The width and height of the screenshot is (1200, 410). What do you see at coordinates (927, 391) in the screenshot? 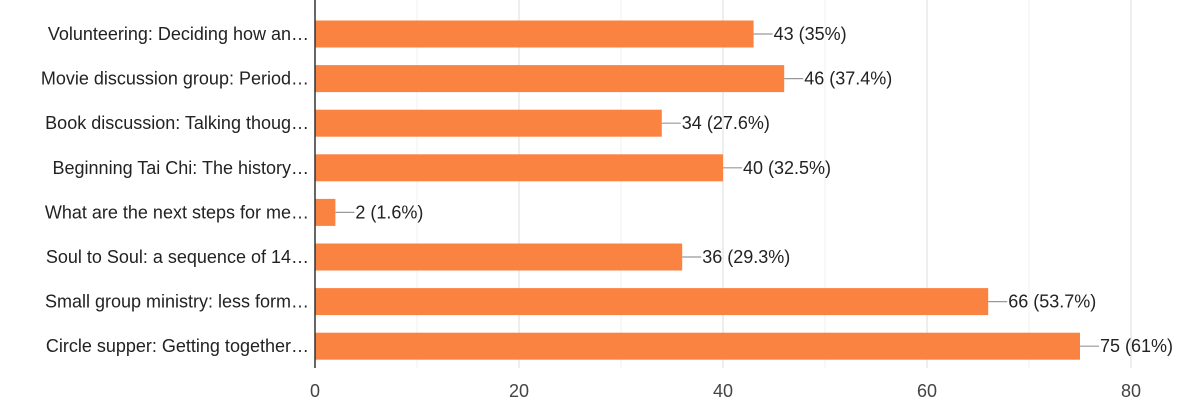
I see `x-tick-label: 60` at bounding box center [927, 391].